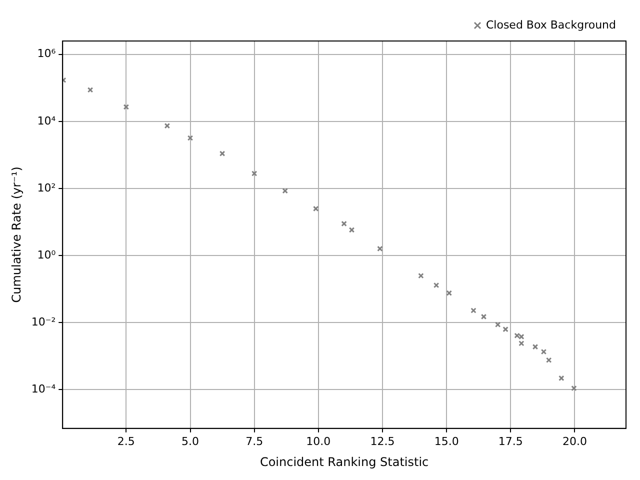  I want to click on x-tick-label: 2.5, so click(126, 441).